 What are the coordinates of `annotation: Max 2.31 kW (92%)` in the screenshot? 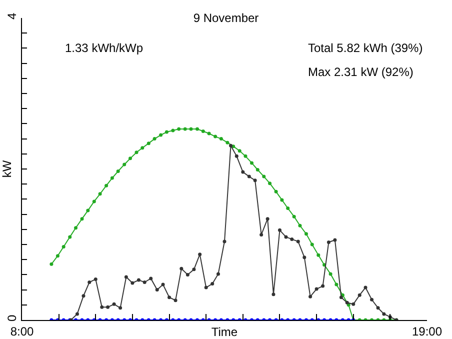 It's located at (361, 72).